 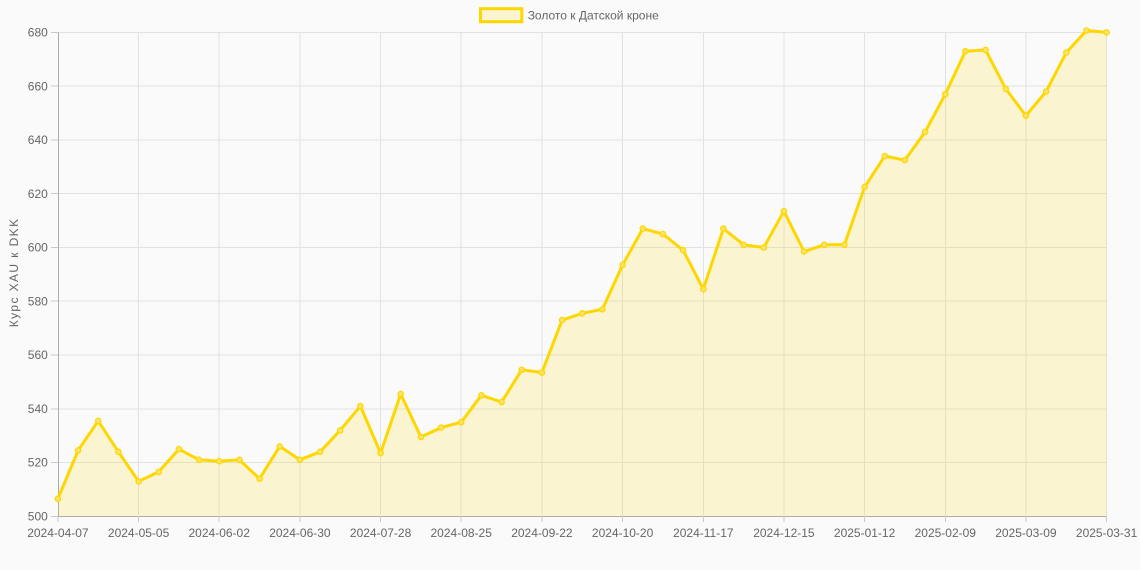 I want to click on svg-text: 2025-01-12, so click(x=865, y=533).